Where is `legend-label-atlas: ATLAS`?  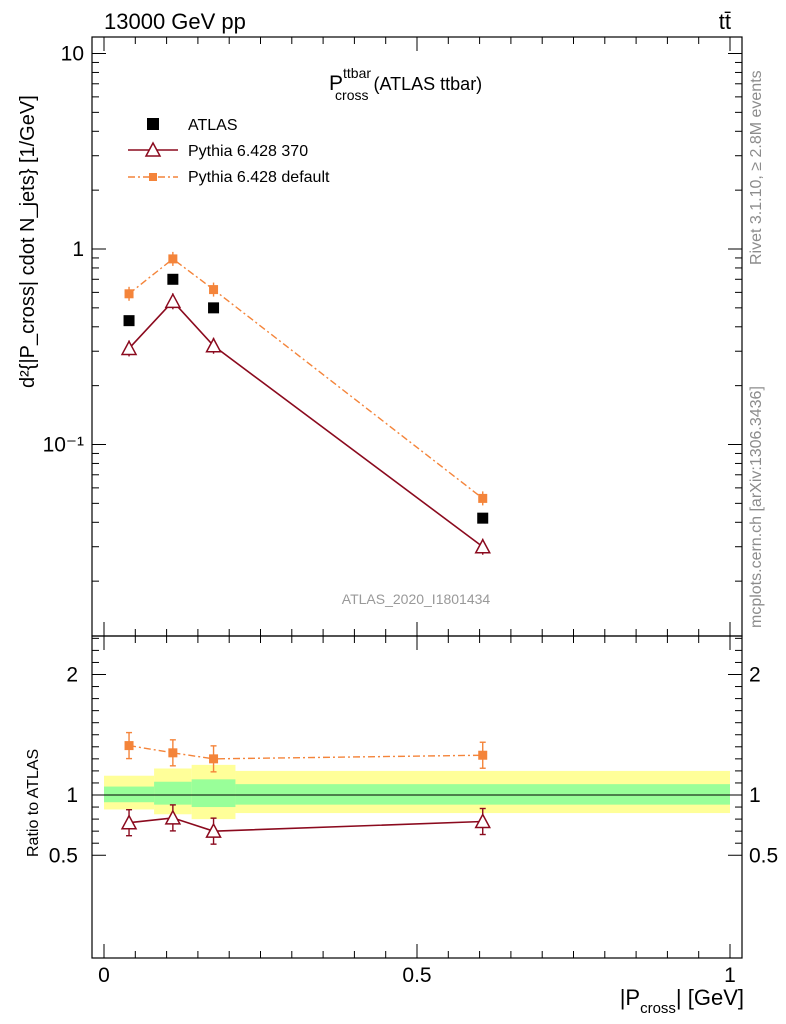
legend-label-atlas: ATLAS is located at coordinates (213, 125).